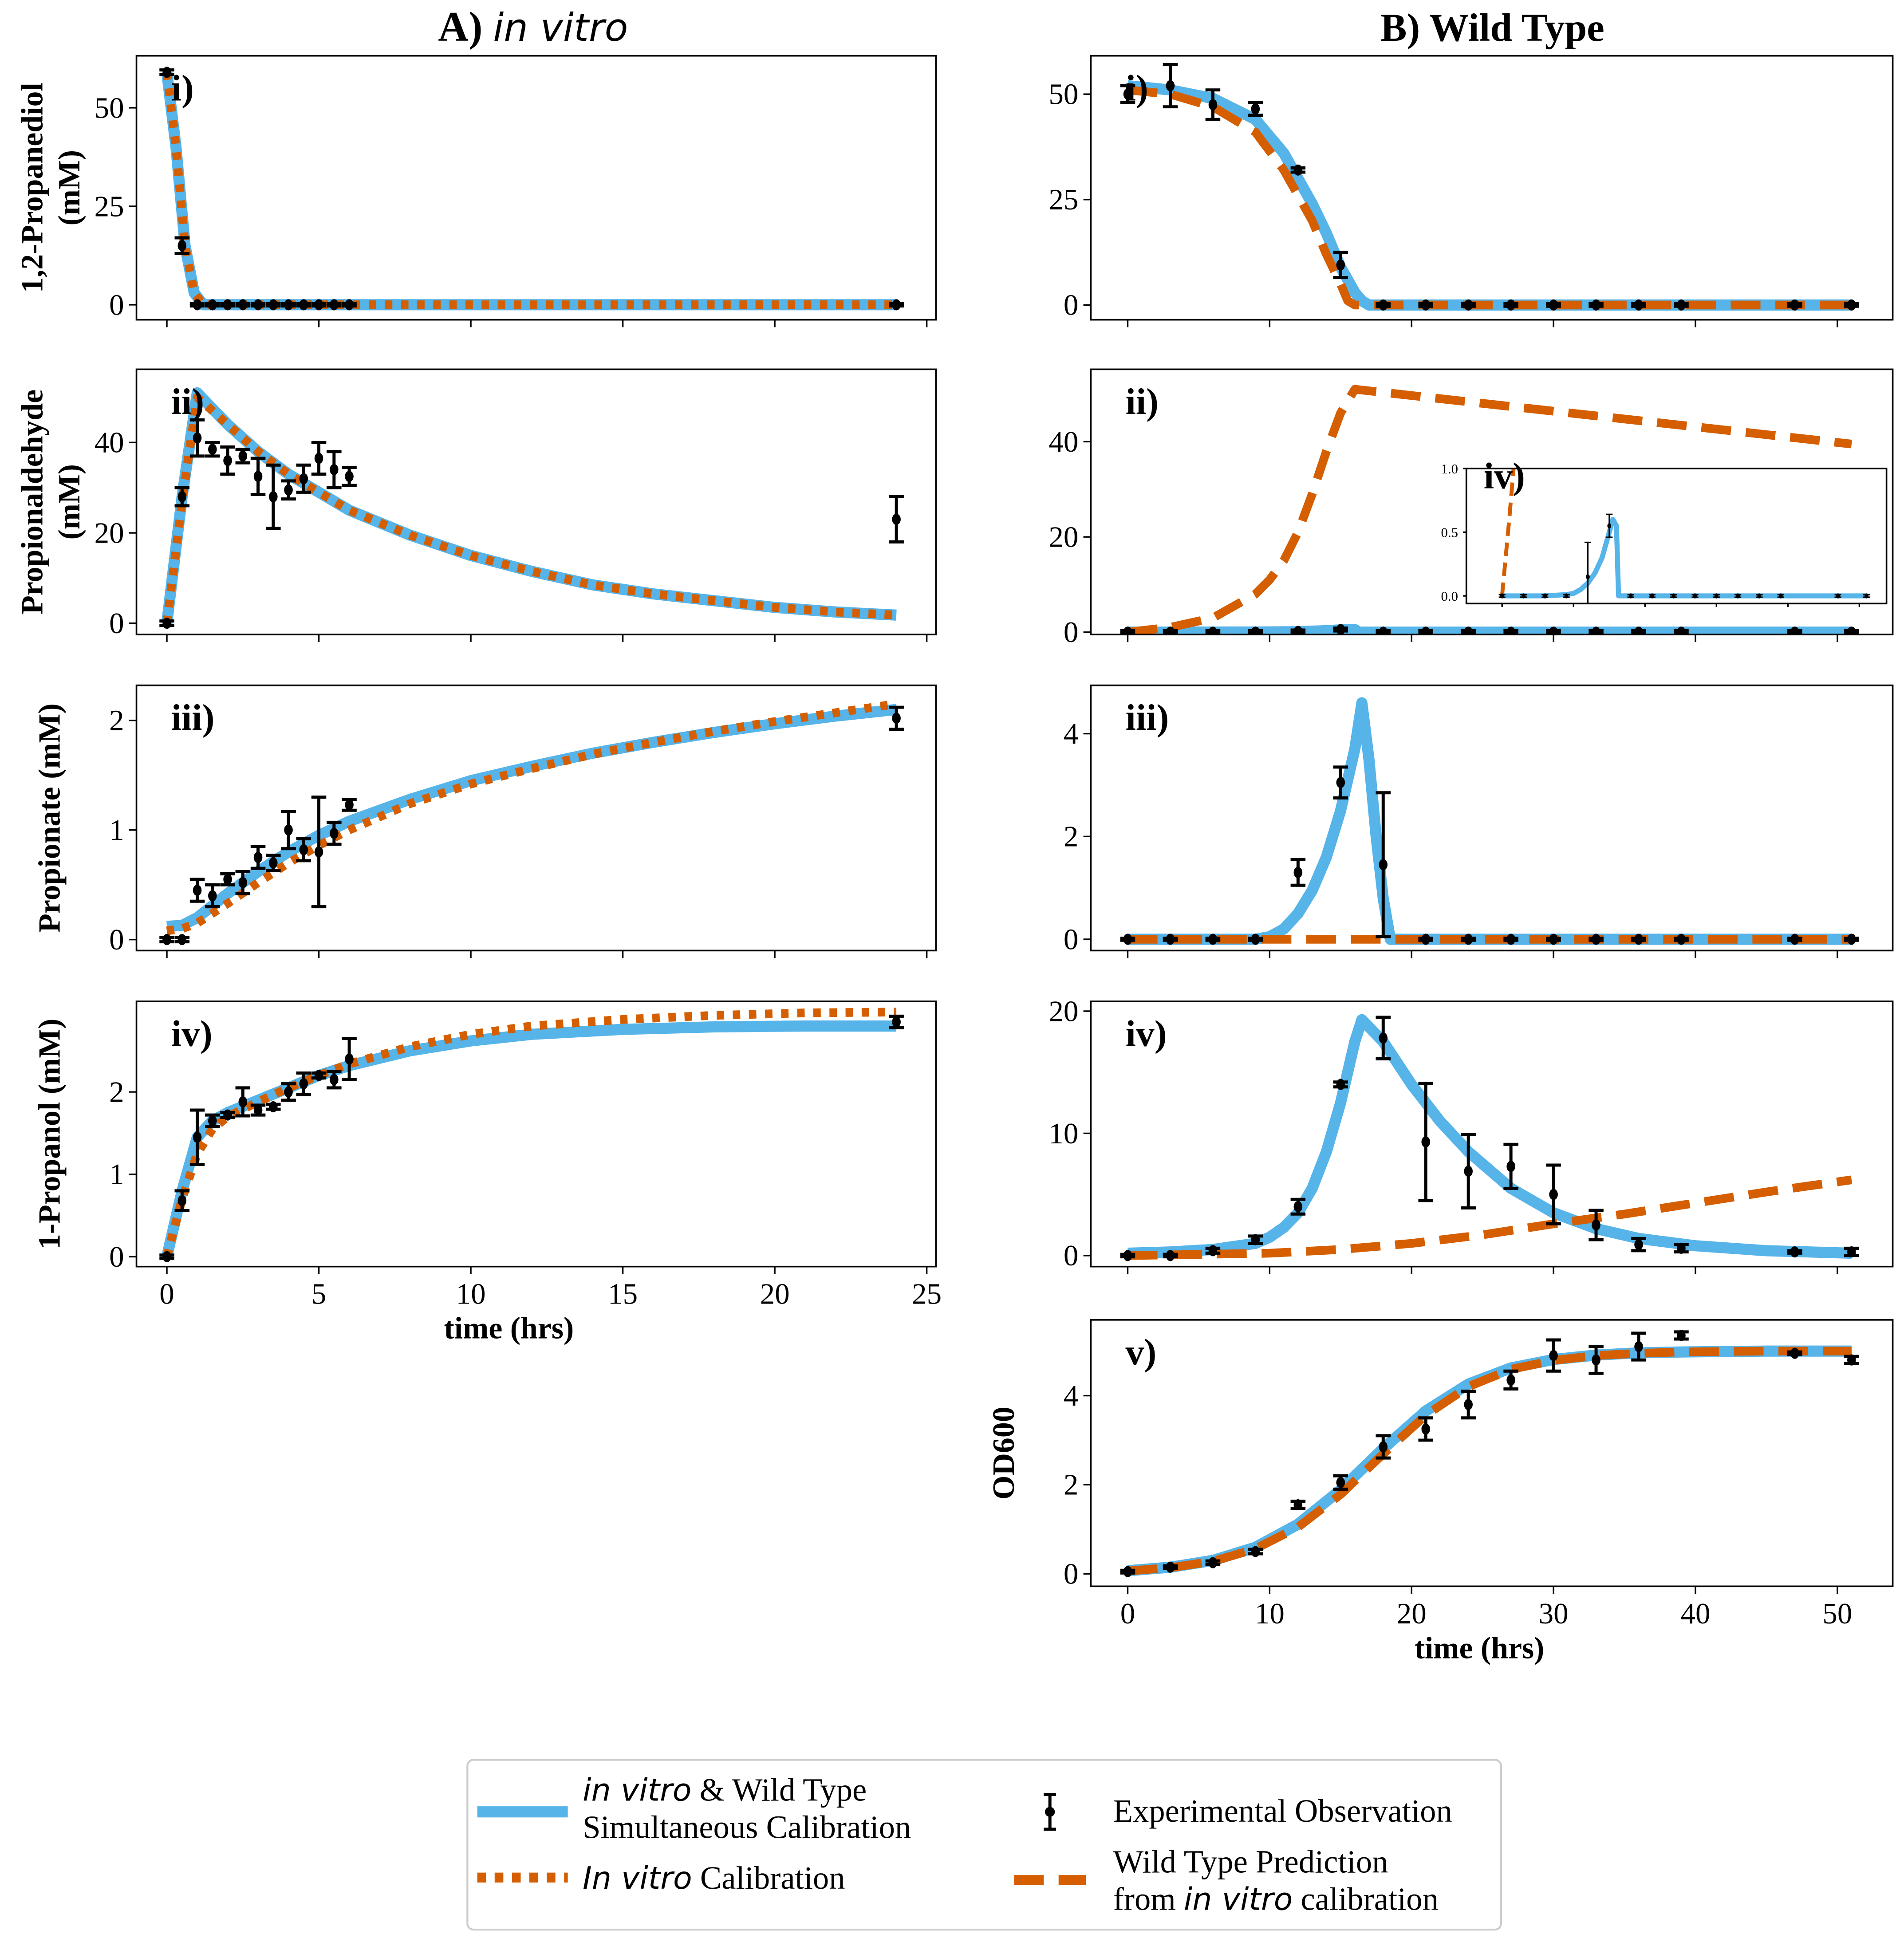 The width and height of the screenshot is (1904, 1942). What do you see at coordinates (1250, 1862) in the screenshot?
I see `legend-prediction-label: Wild Type Prediction` at bounding box center [1250, 1862].